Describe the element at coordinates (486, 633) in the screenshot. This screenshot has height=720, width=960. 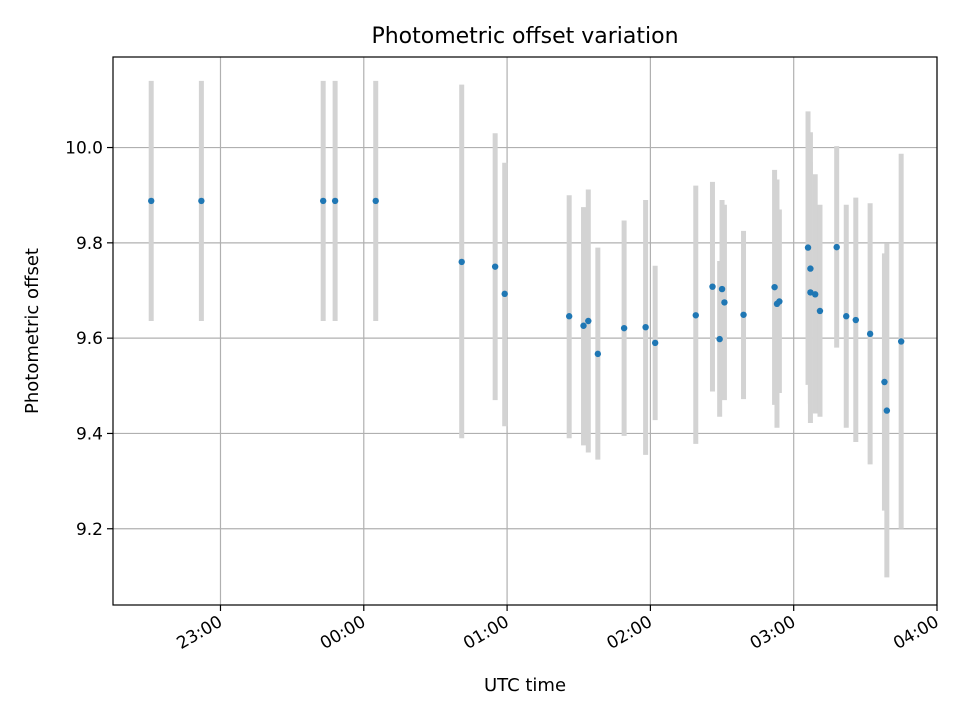
I see `x-tick-label: 01:00` at that location.